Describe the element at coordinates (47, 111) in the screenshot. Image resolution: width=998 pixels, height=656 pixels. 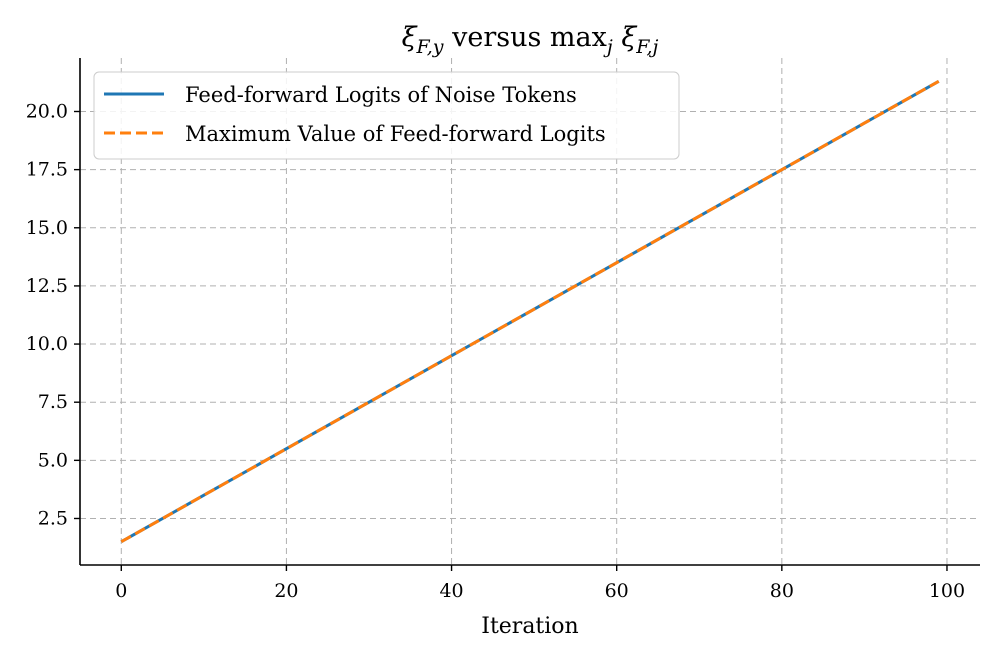
I see `y-tick-label: 20.0` at that location.